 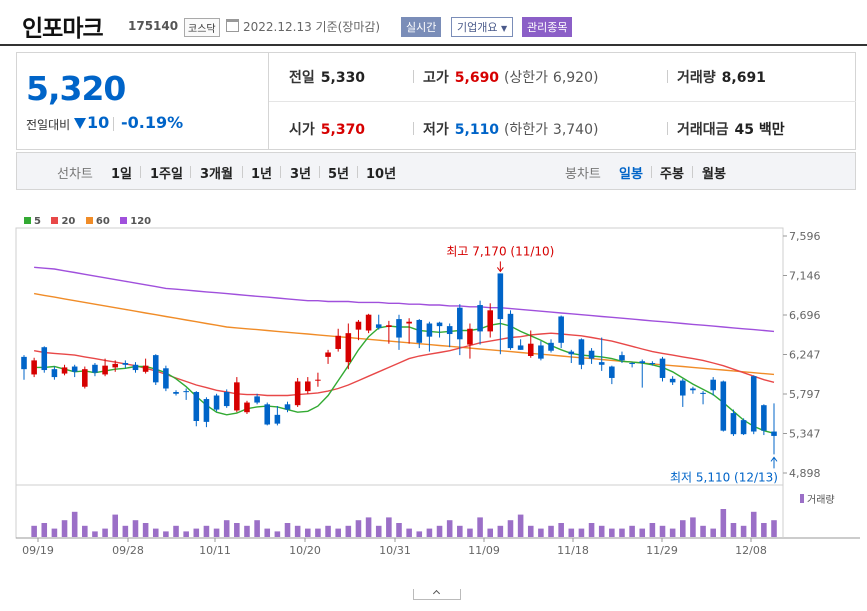 What do you see at coordinates (381, 174) in the screenshot?
I see `tab-10y: 10년` at bounding box center [381, 174].